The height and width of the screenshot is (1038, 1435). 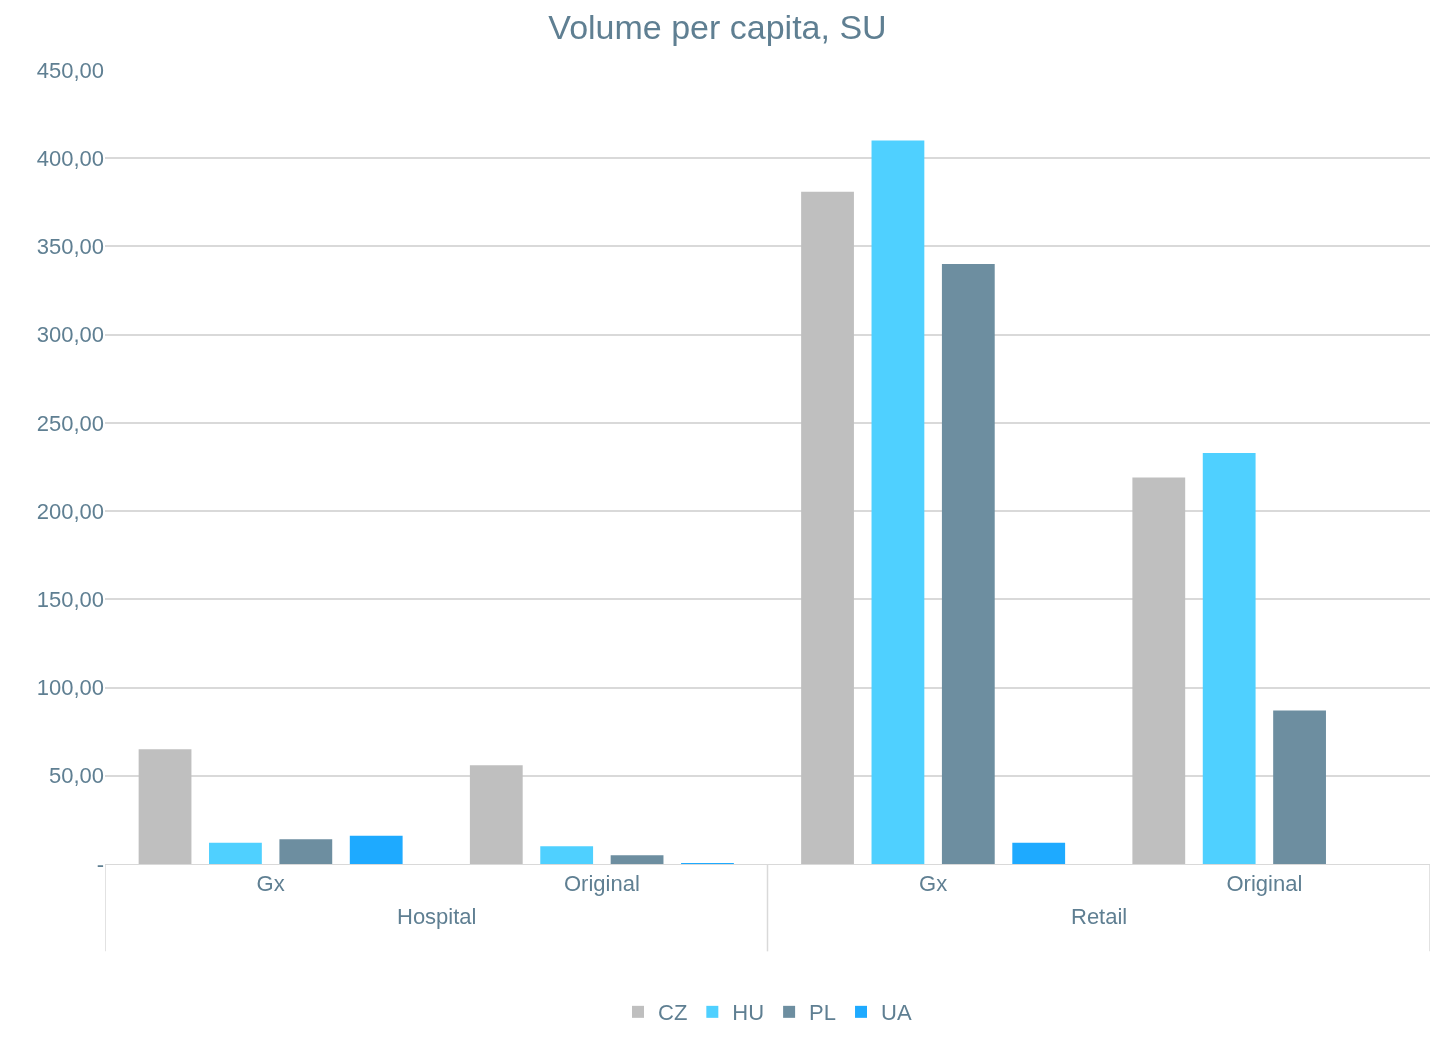 I want to click on y-tick-label: 100,00, so click(x=70, y=688).